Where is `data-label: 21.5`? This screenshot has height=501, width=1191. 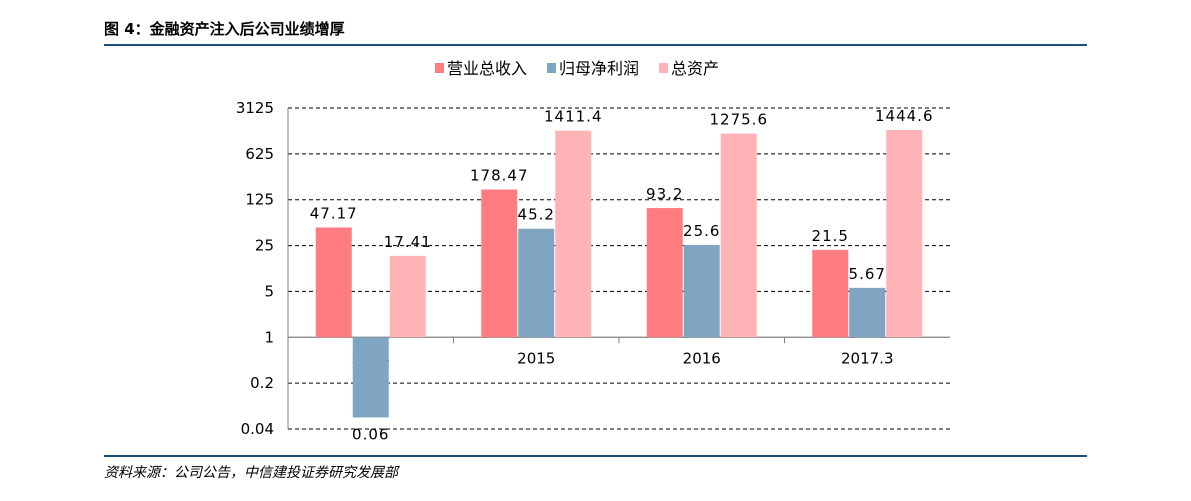
data-label: 21.5 is located at coordinates (830, 236).